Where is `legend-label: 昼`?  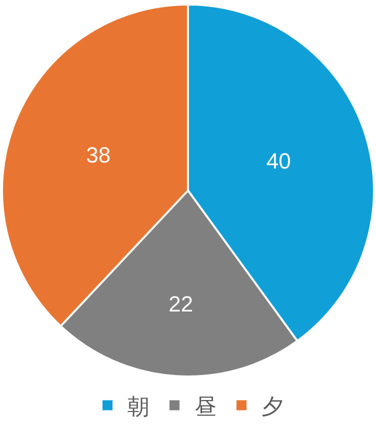 legend-label: 昼 is located at coordinates (205, 407).